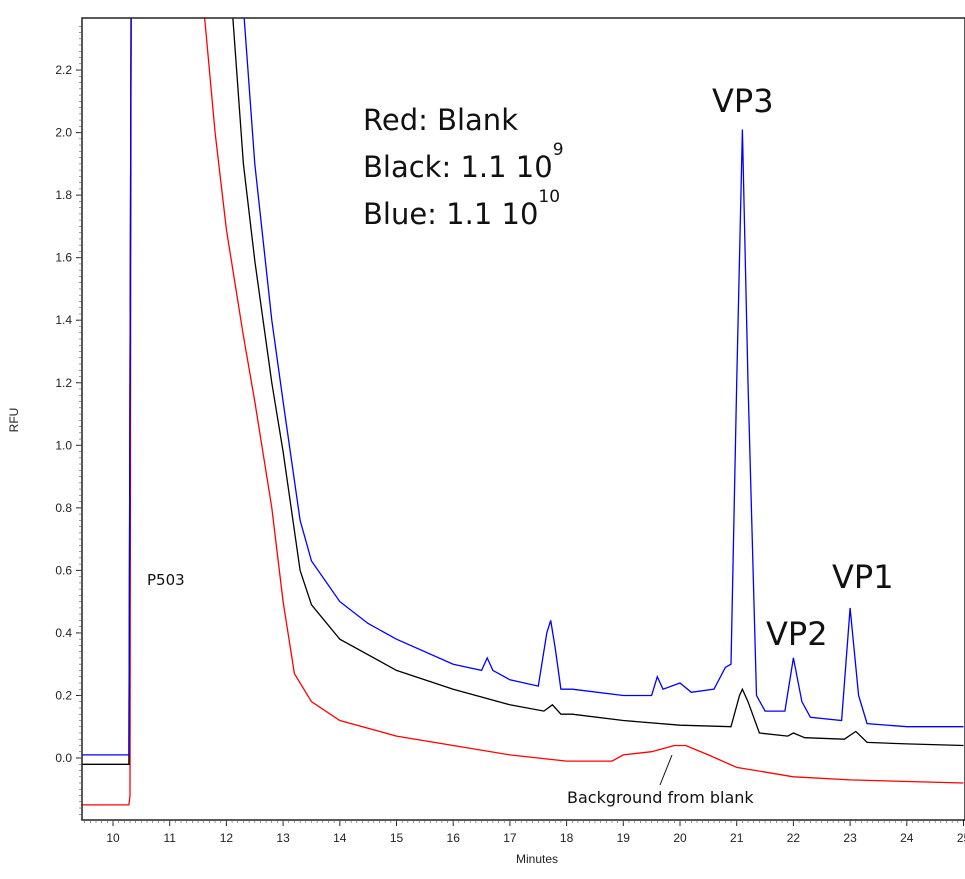 Image resolution: width=965 pixels, height=879 pixels. What do you see at coordinates (624, 838) in the screenshot?
I see `x-tick-label: 19` at bounding box center [624, 838].